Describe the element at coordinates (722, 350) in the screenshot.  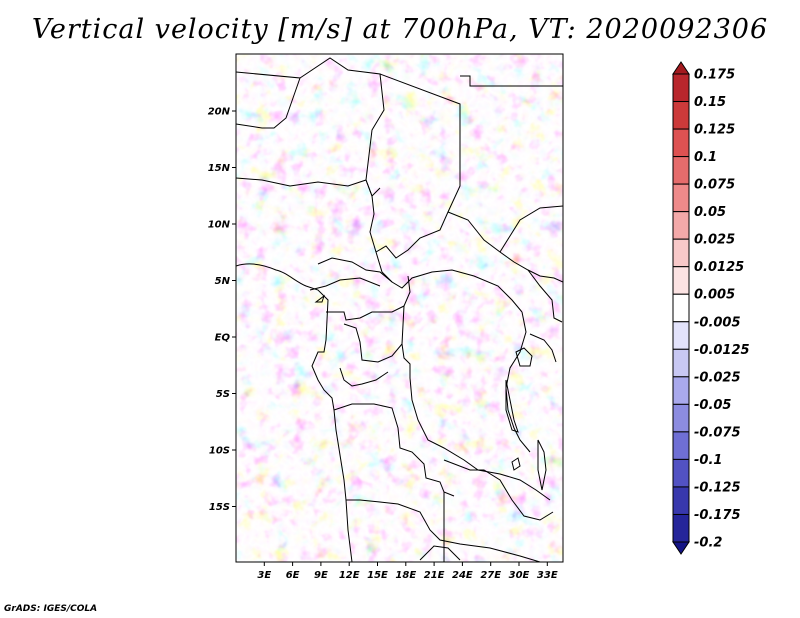
I see `colorbar-label: -0.0125` at that location.